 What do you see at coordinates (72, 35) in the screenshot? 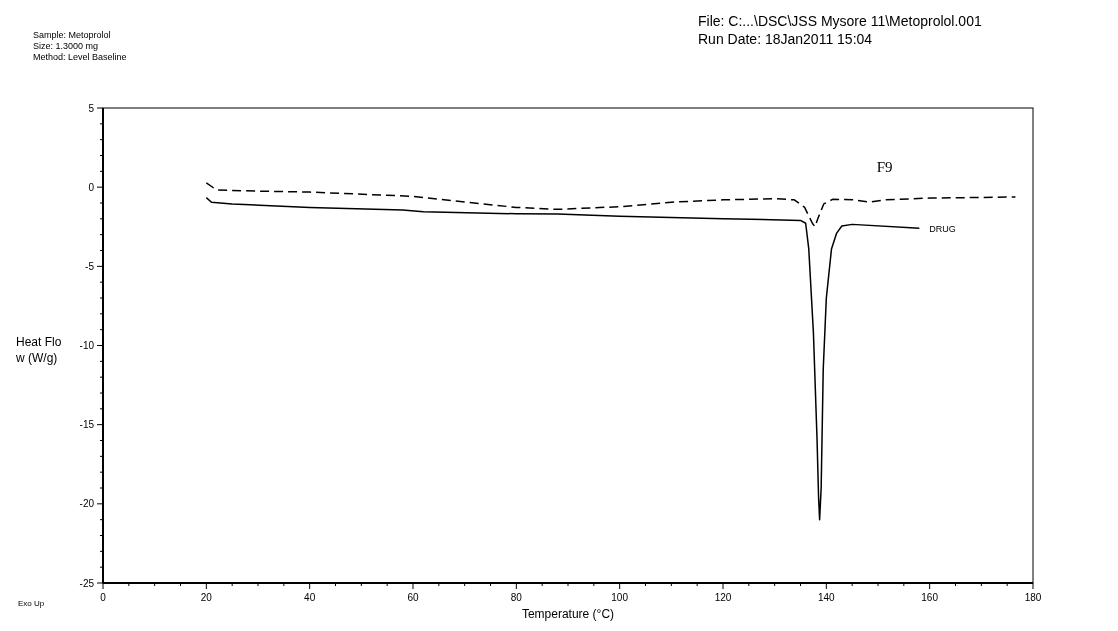
I see `text: Sample: Metoprolol` at bounding box center [72, 35].